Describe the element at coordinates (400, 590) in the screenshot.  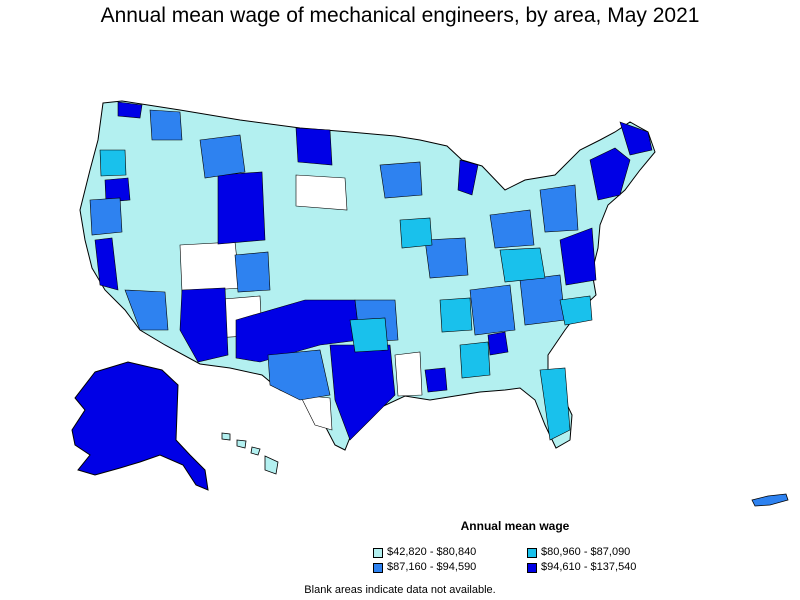
I see `data-availability-note: Blank areas indicate data not available.` at that location.